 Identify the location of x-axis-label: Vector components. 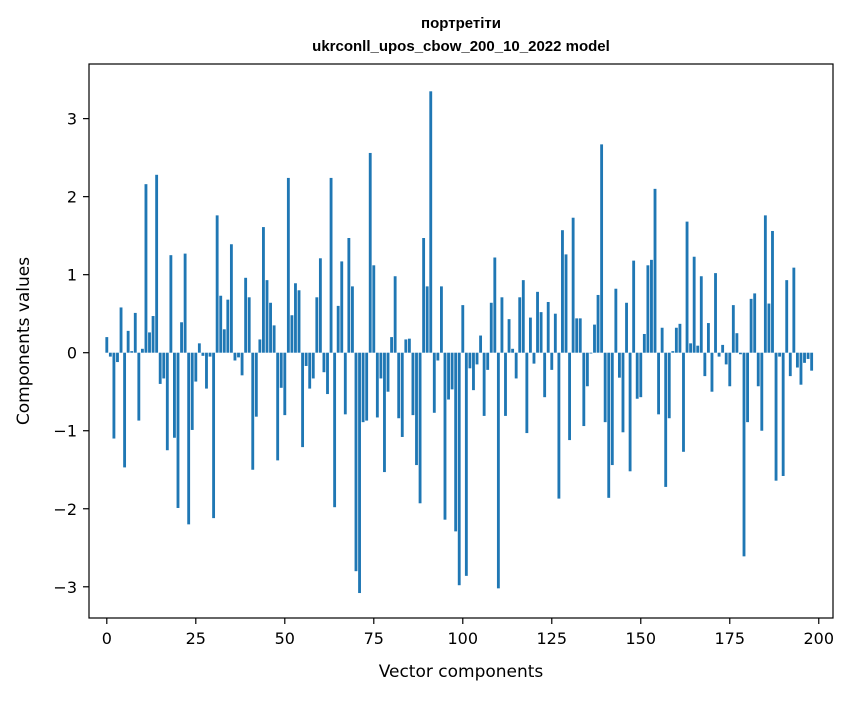
(461, 672).